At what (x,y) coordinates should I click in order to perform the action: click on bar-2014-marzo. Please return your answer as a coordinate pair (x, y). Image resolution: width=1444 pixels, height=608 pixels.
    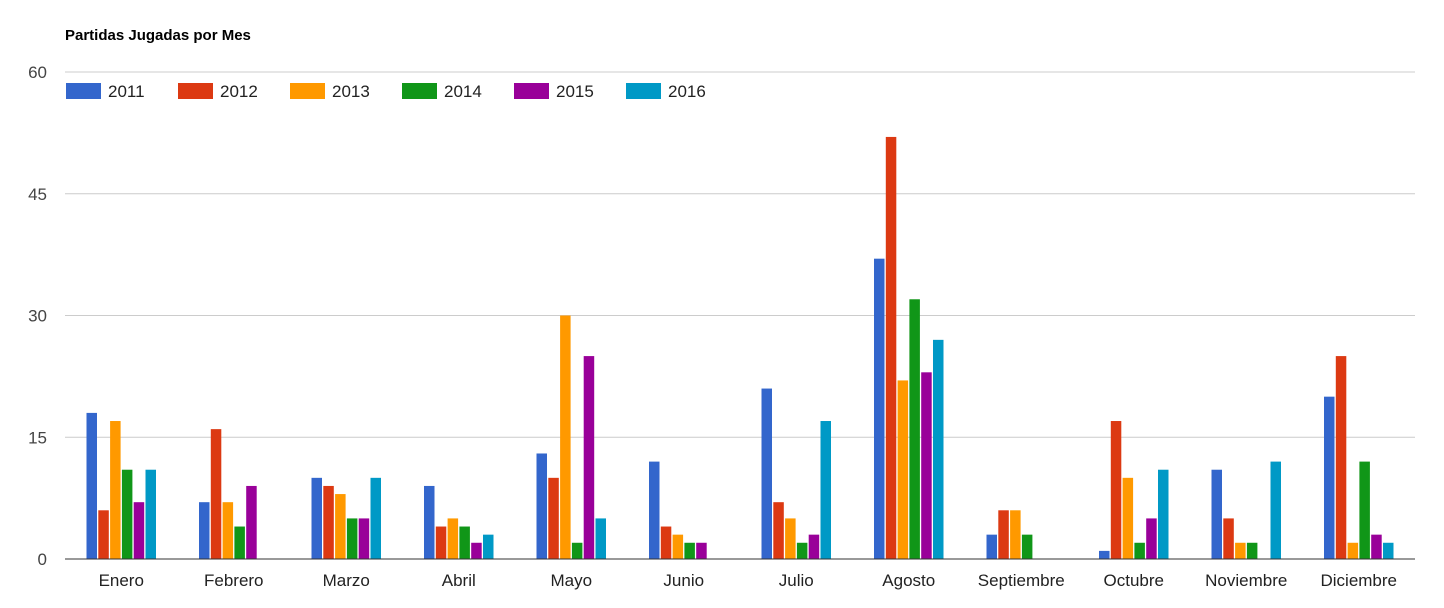
    Looking at the image, I should click on (352, 538).